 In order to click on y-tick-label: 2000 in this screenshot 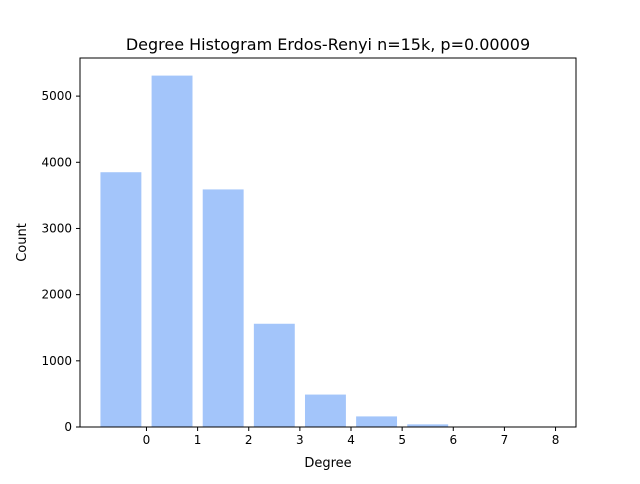, I will do `click(56, 295)`.